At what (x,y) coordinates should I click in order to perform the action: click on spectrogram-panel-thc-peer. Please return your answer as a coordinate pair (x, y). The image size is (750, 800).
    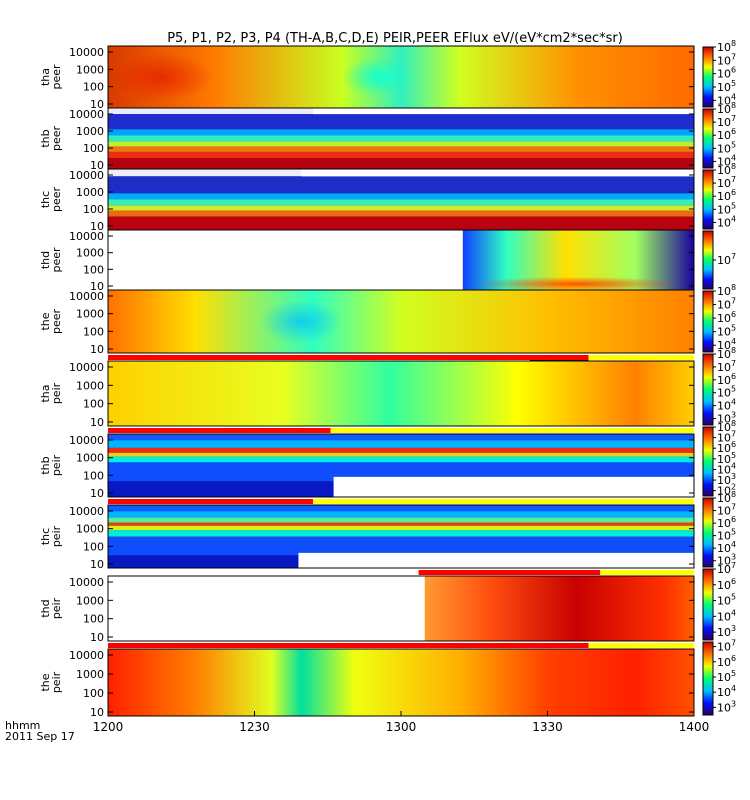
    Looking at the image, I should click on (401, 199).